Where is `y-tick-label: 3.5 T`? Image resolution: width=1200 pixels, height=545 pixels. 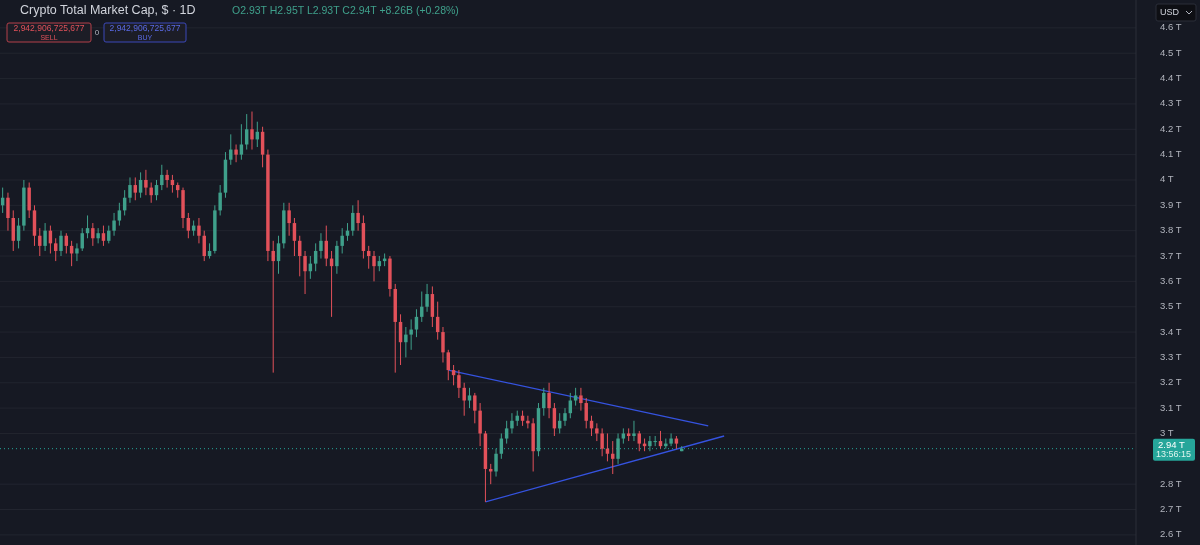 y-tick-label: 3.5 T is located at coordinates (1171, 306).